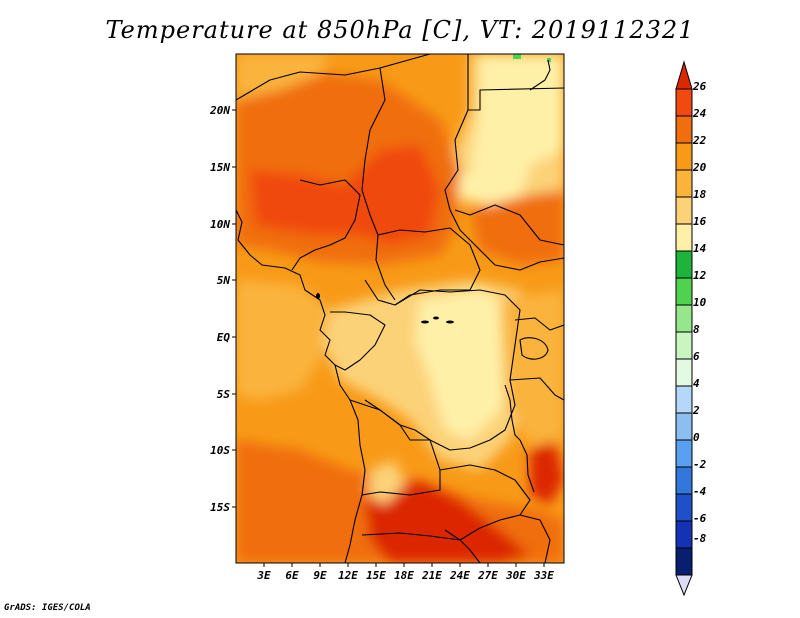 The width and height of the screenshot is (800, 618). Describe the element at coordinates (264, 575) in the screenshot. I see `lon-label-3e: 3E` at that location.